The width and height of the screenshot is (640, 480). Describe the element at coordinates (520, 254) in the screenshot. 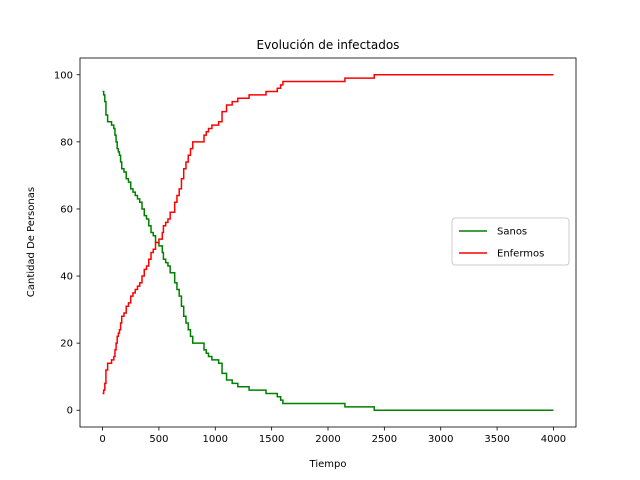

I see `legend-label-enfermos: Enfermos` at that location.